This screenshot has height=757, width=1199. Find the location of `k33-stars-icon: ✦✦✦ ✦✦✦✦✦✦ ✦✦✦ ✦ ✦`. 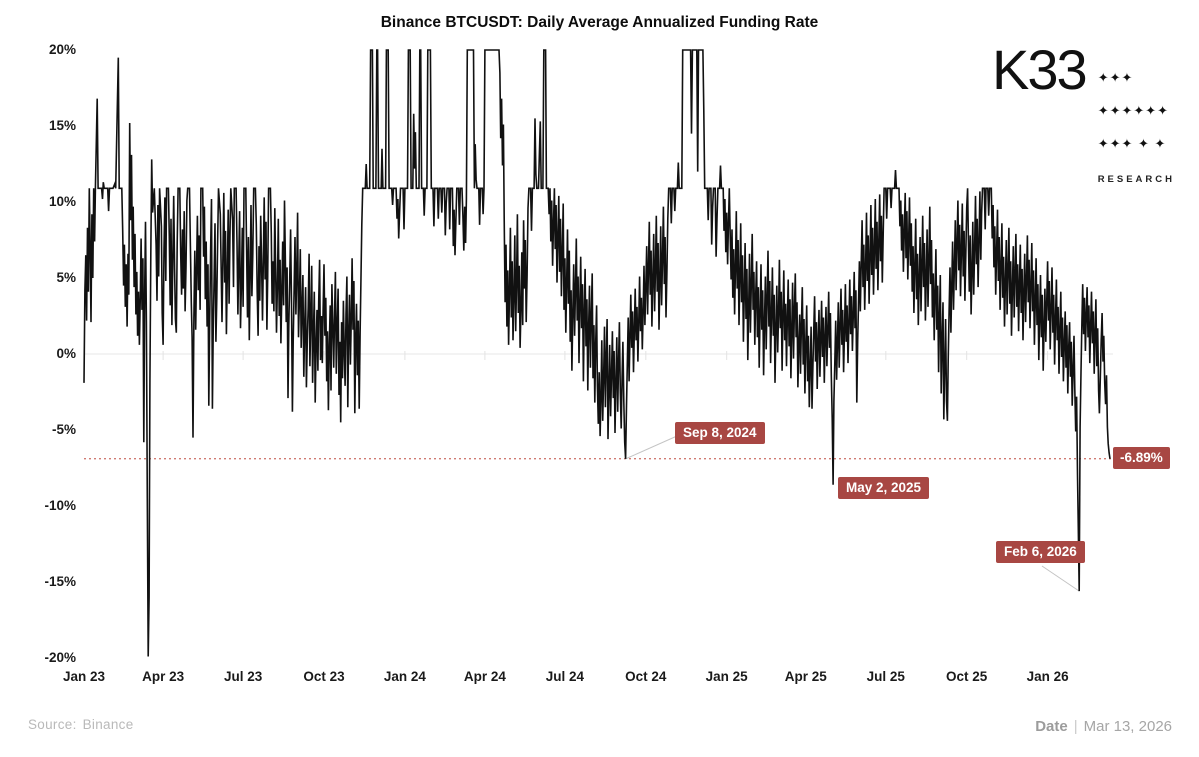

k33-stars-icon: ✦✦✦ ✦✦✦✦✦✦ ✦✦✦ ✦ ✦ is located at coordinates (1133, 110).